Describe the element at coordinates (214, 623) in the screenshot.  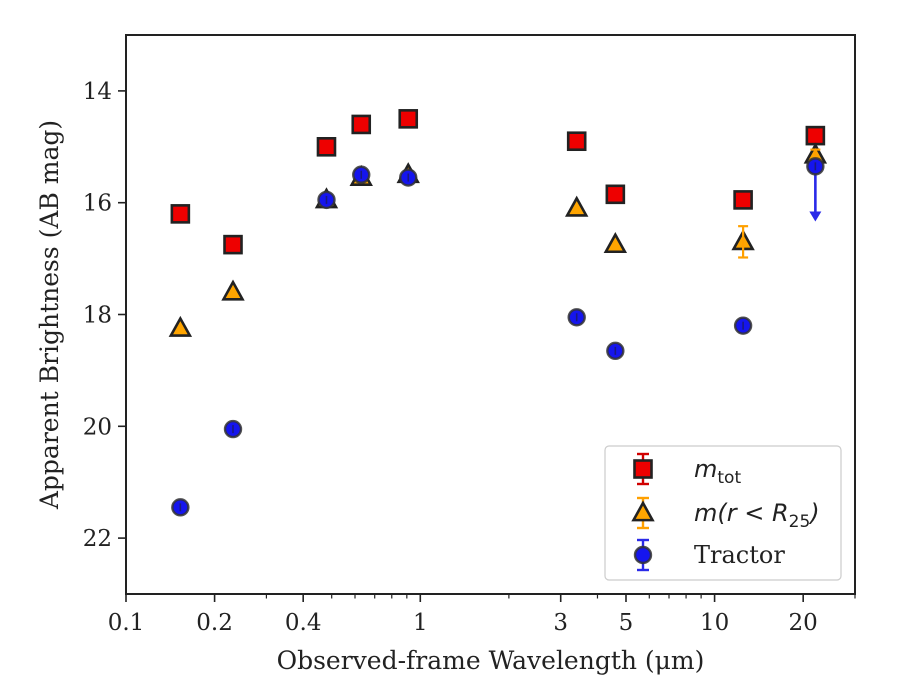
I see `x-tick-label: 0.2` at that location.